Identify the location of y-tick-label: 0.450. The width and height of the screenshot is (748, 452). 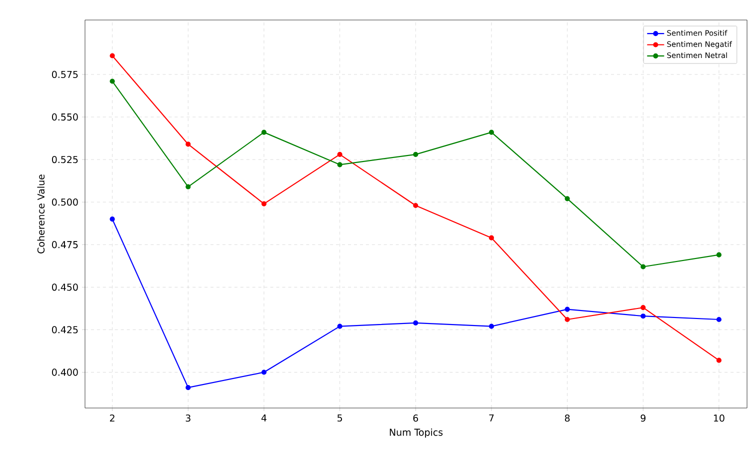
(65, 287).